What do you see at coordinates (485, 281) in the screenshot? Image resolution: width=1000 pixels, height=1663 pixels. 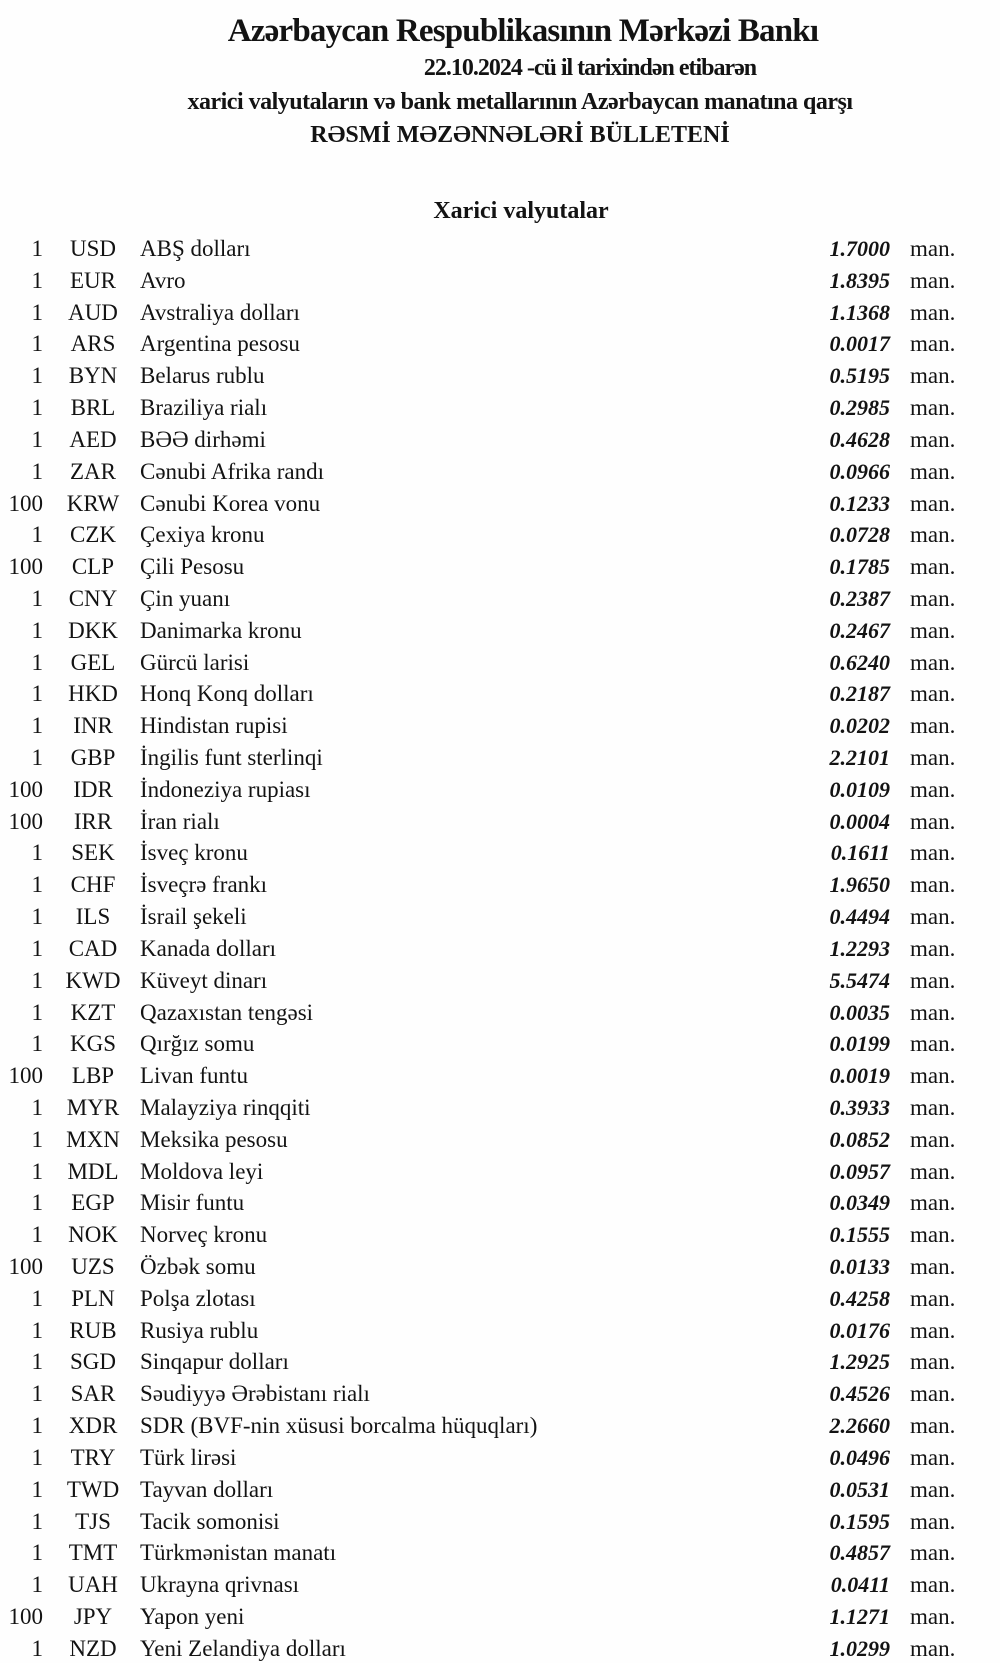 I see `currency-row: 1 EUR Avro 1.8395 man.` at bounding box center [485, 281].